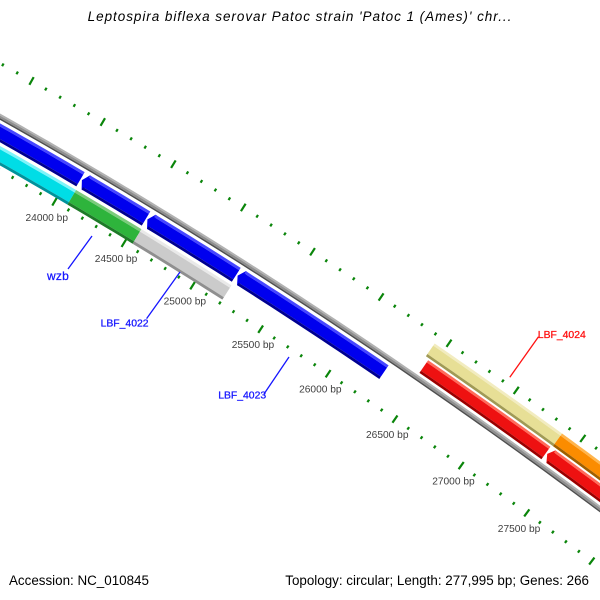 Image resolution: width=600 pixels, height=600 pixels. I want to click on svg-text: 24500 bp, so click(116, 259).